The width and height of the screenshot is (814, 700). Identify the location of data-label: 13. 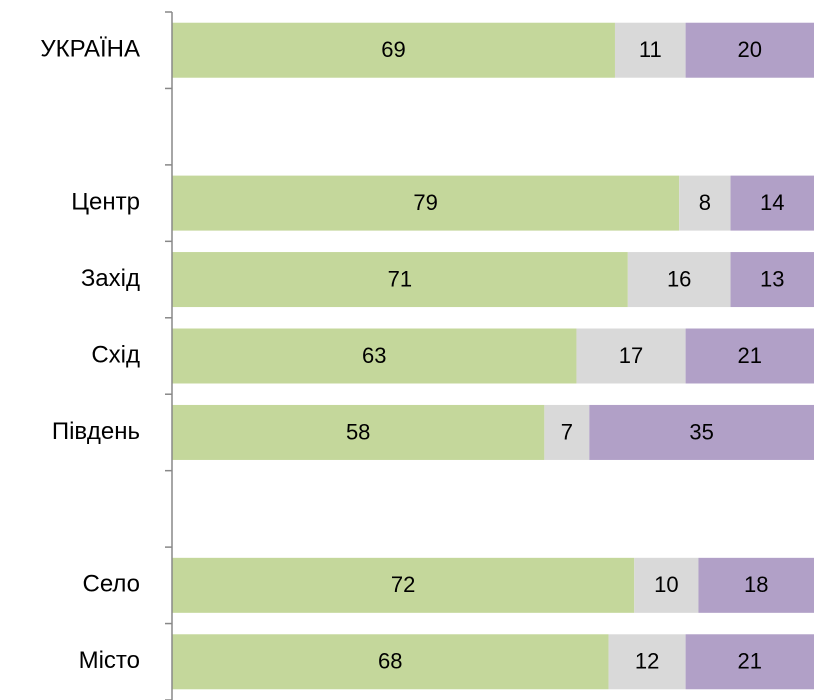
(772, 278).